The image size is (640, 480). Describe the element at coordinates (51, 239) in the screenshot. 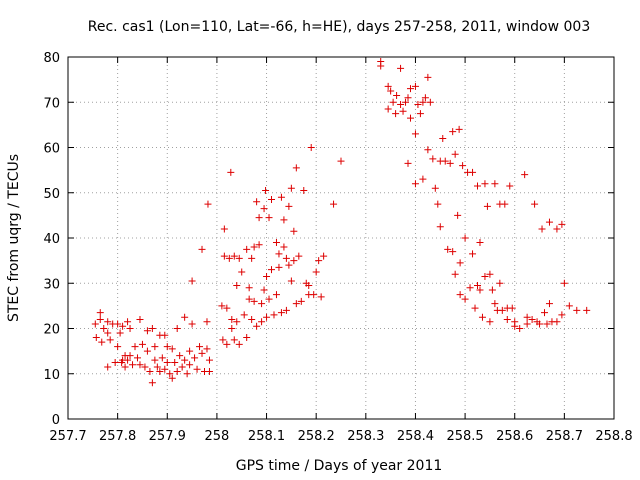

I see `y-tick-label: 40` at that location.